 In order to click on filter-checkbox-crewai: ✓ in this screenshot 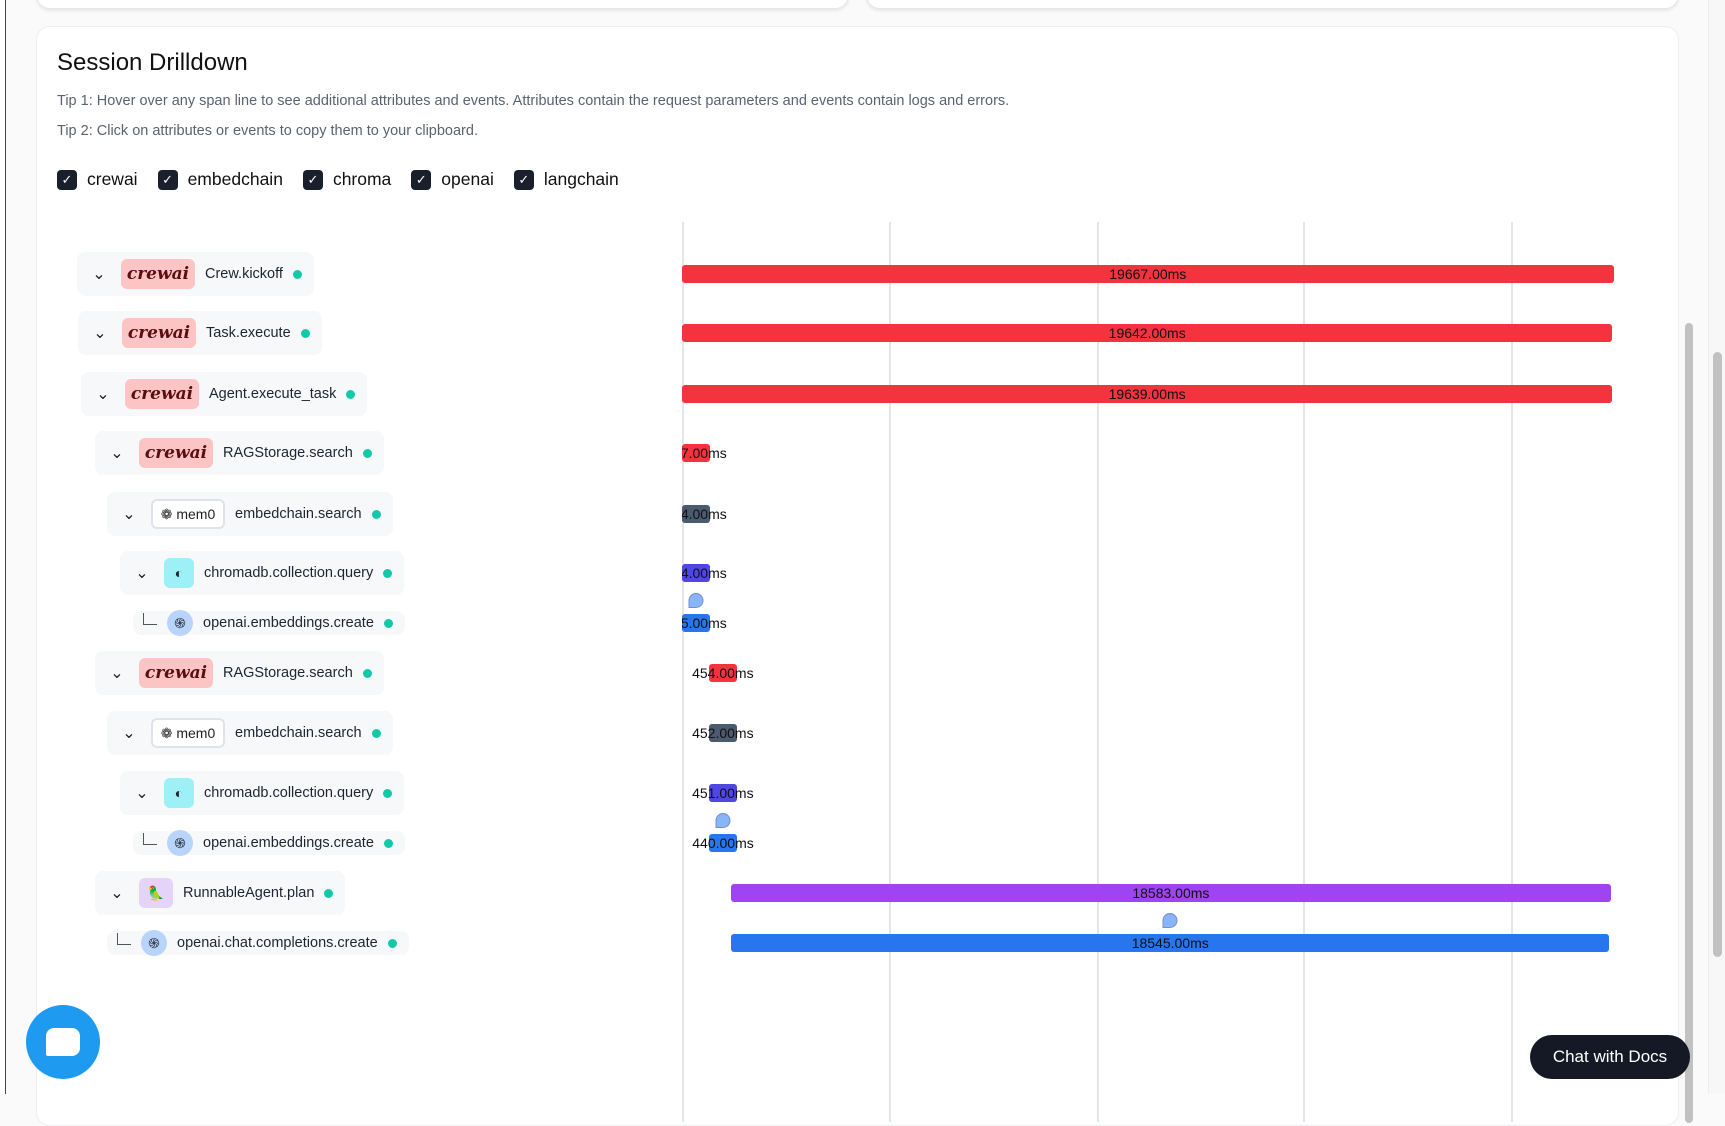, I will do `click(67, 179)`.